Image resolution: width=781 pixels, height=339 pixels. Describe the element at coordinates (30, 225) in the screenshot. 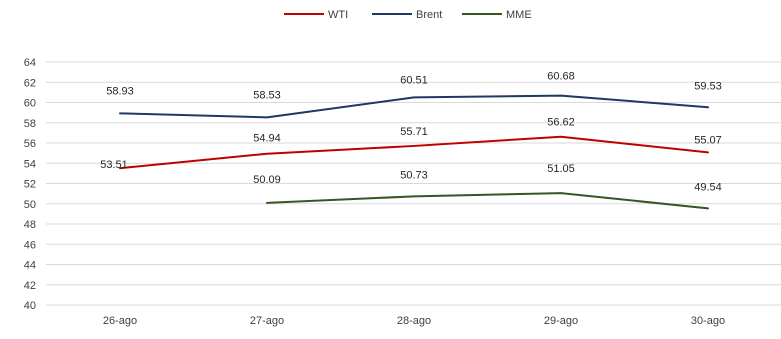

I see `y-tick-label: 48` at that location.